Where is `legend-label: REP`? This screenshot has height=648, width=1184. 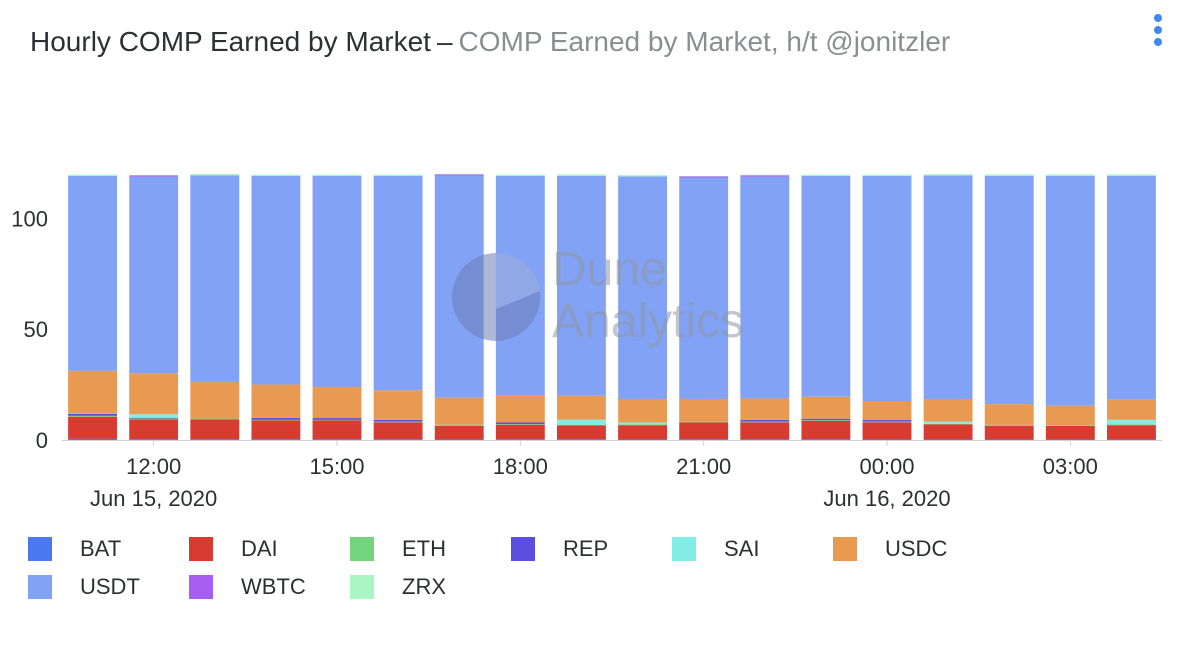 legend-label: REP is located at coordinates (586, 548).